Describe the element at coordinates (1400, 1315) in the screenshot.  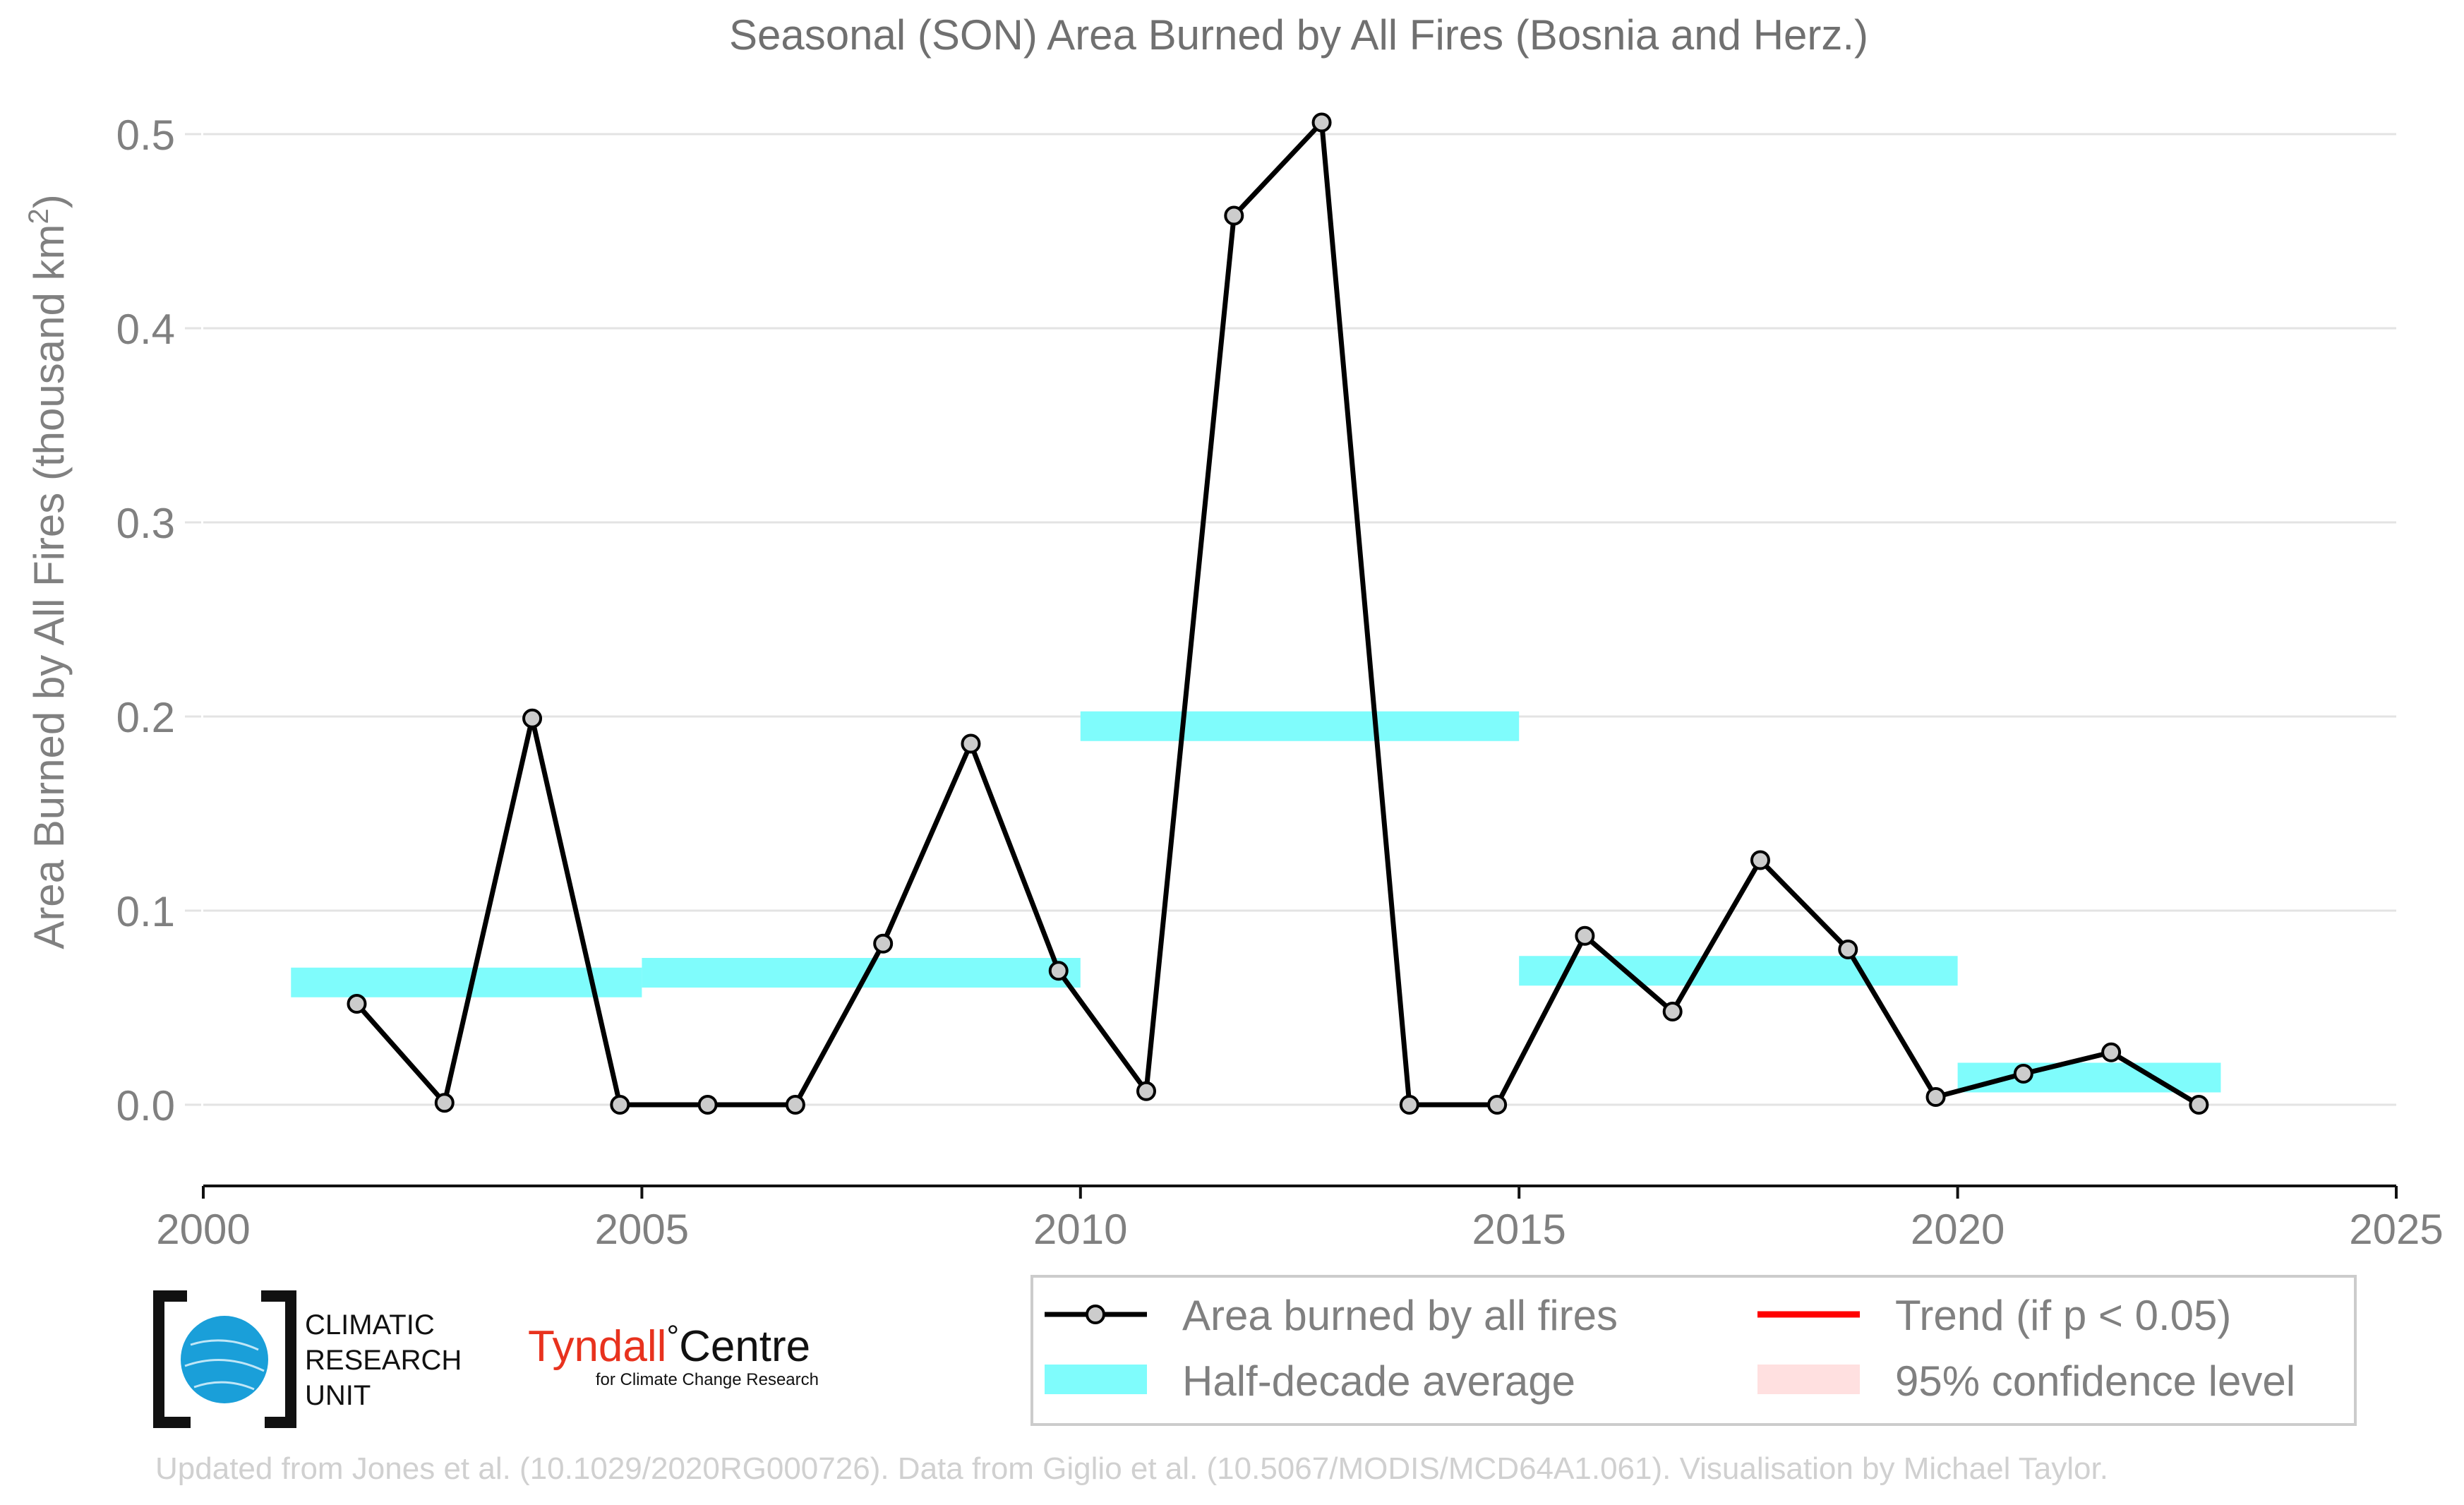
I see `legend-label-area-burned: Area burned by all fires` at that location.